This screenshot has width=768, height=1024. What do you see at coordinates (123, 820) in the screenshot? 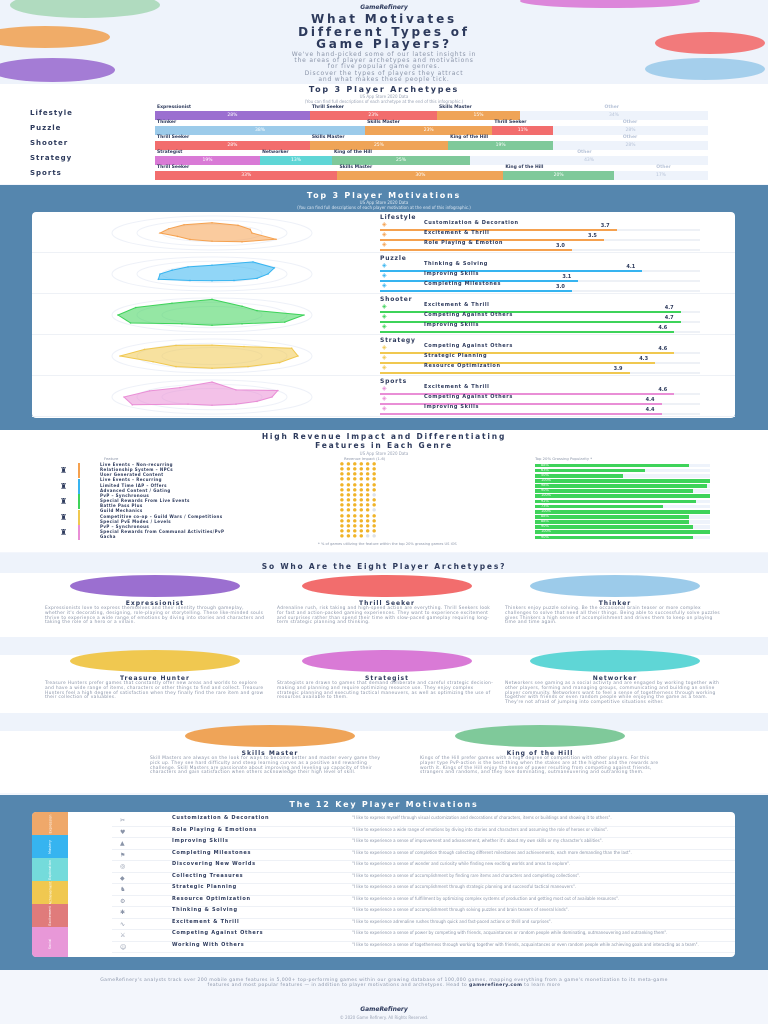
I see `motivation-icon: ✂` at bounding box center [123, 820].